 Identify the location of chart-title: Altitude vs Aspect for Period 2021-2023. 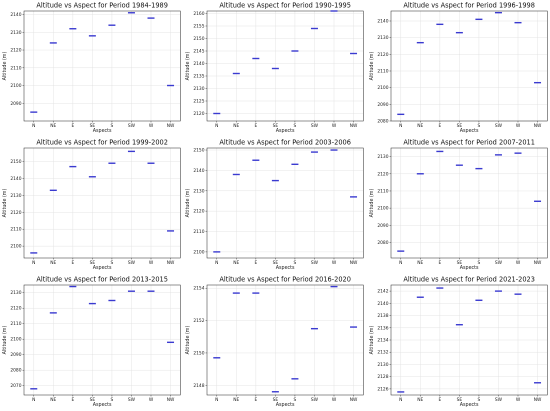
(469, 280).